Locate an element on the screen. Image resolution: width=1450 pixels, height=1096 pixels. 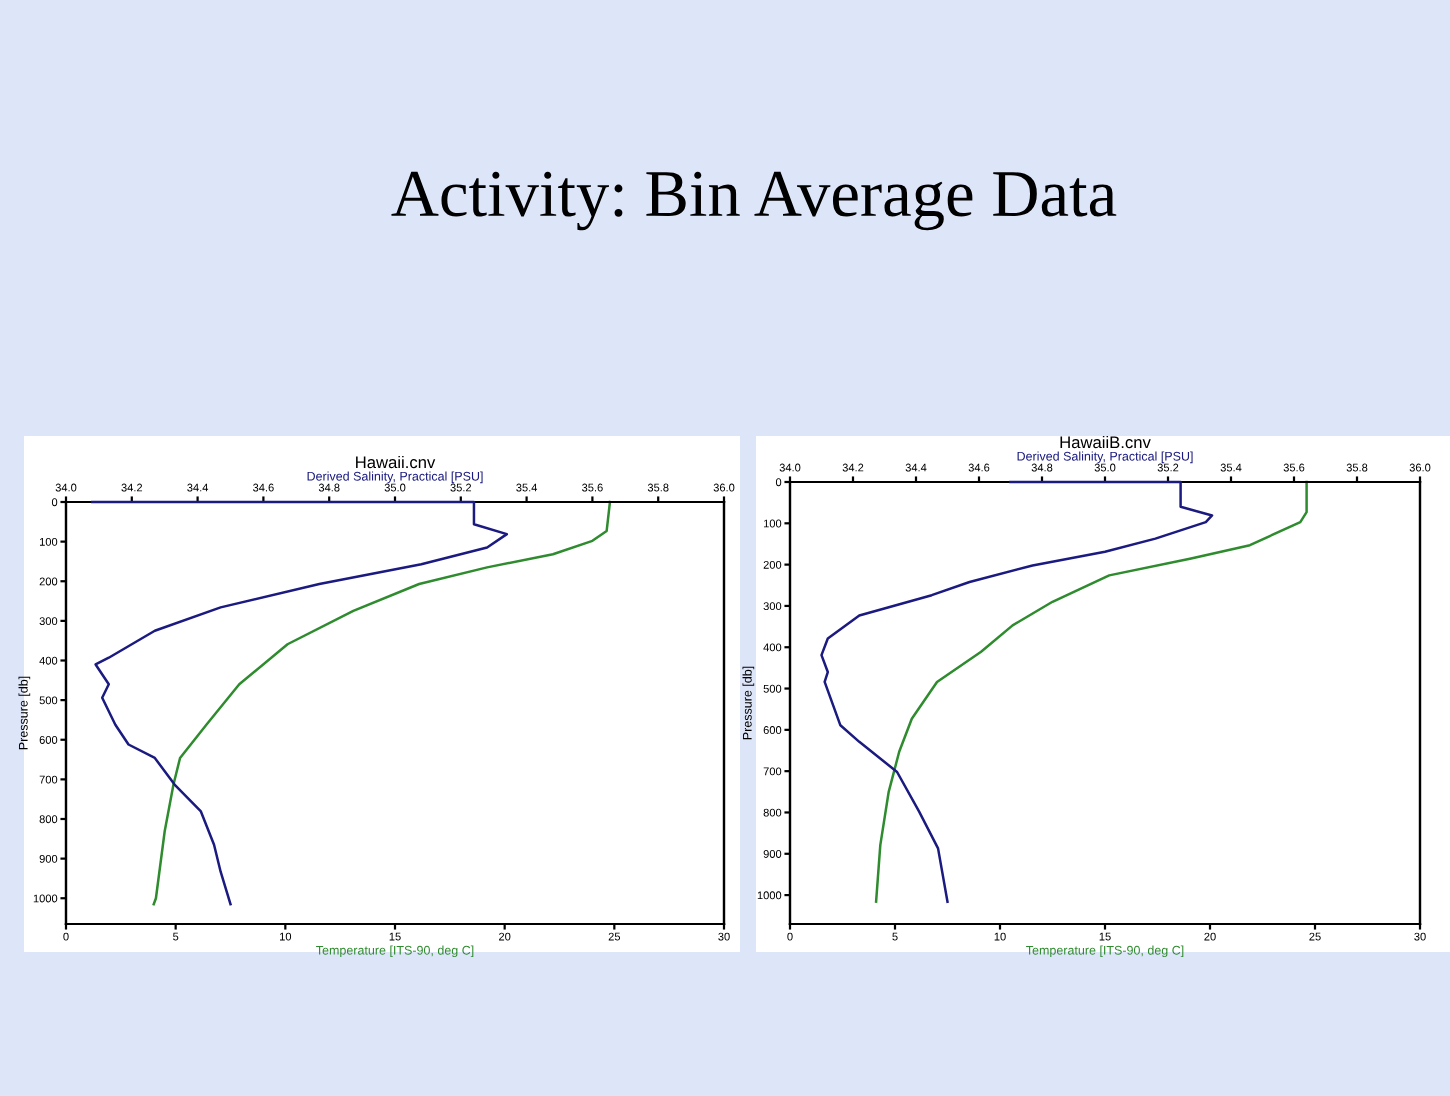
text: Activity: Bin Average Data is located at coordinates (754, 201).